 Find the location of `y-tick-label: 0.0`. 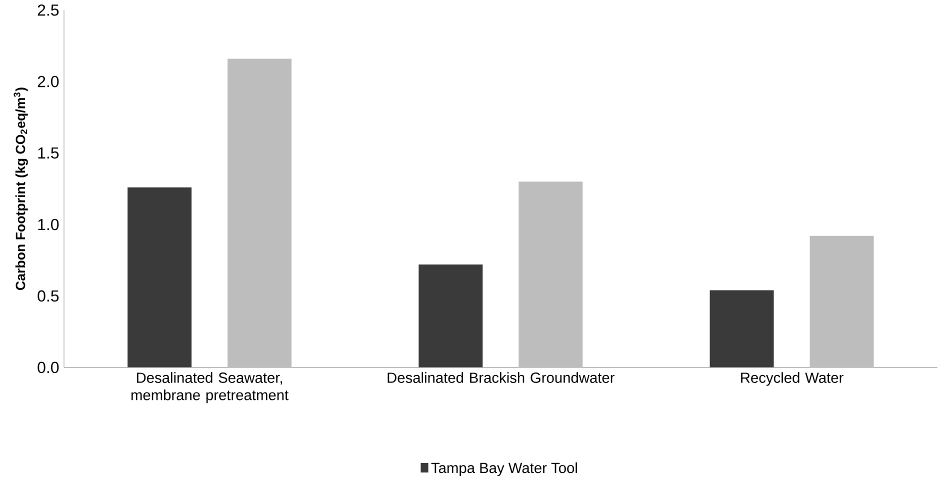

y-tick-label: 0.0 is located at coordinates (48, 367).